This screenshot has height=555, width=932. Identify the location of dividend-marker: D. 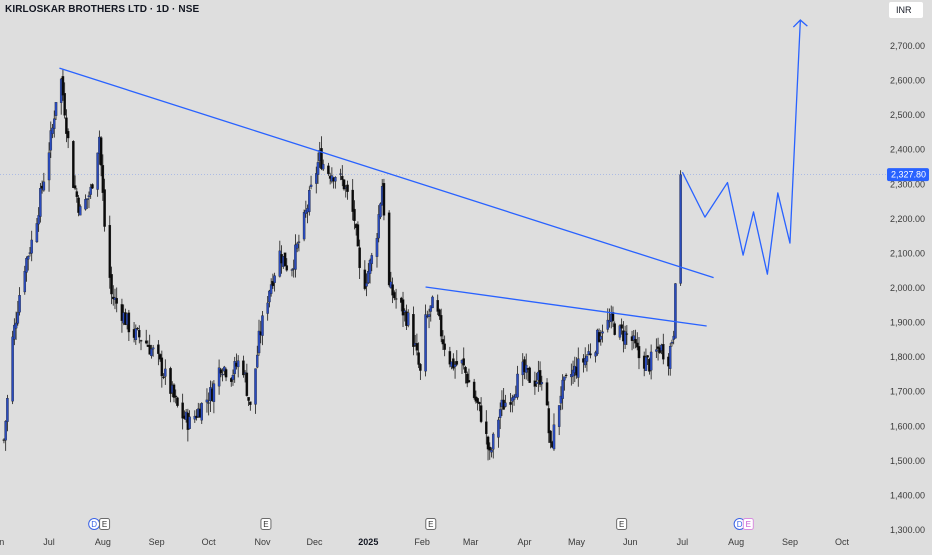
(94, 524).